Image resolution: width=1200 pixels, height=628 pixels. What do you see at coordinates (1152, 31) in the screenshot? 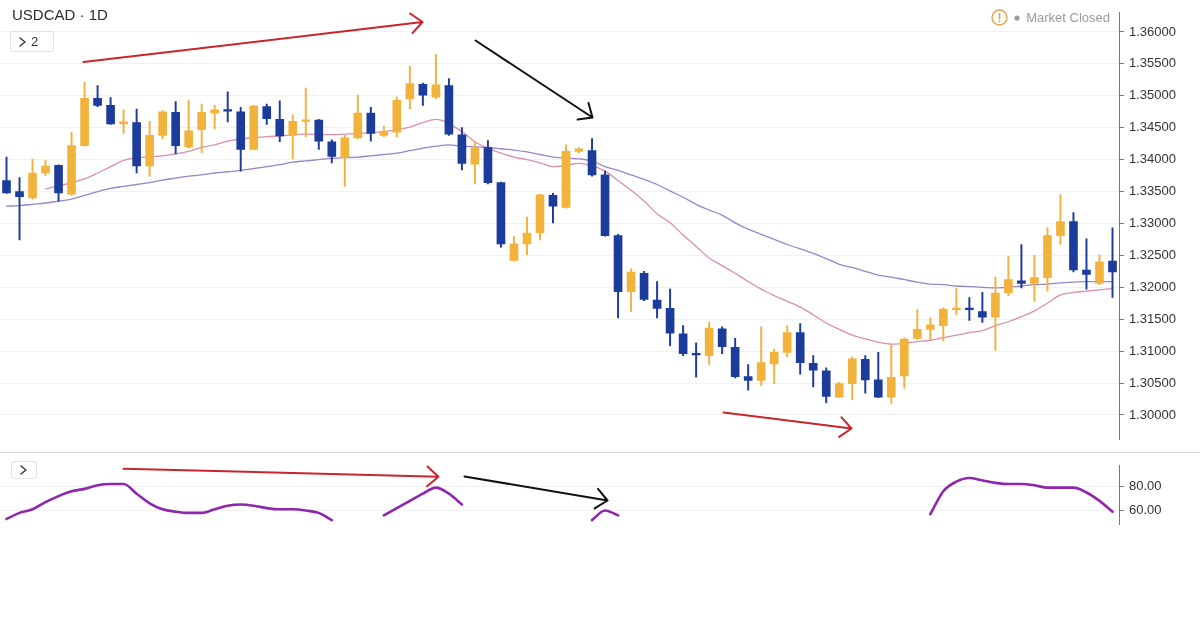
I see `y-tick-label: 1.36000` at bounding box center [1152, 31].